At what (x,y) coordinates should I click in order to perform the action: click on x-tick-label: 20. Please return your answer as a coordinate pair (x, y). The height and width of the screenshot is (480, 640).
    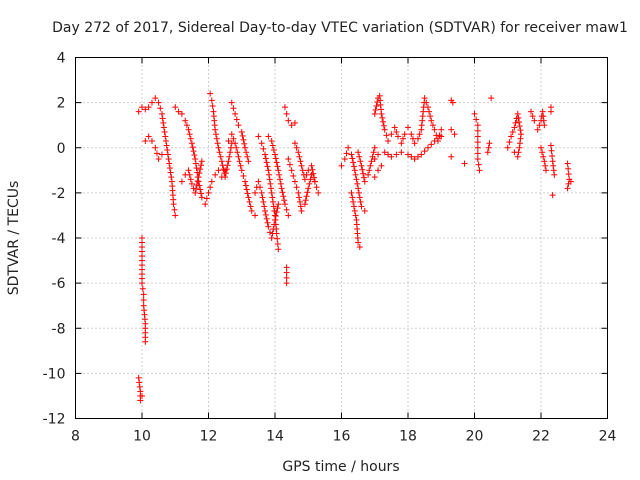
    Looking at the image, I should click on (475, 437).